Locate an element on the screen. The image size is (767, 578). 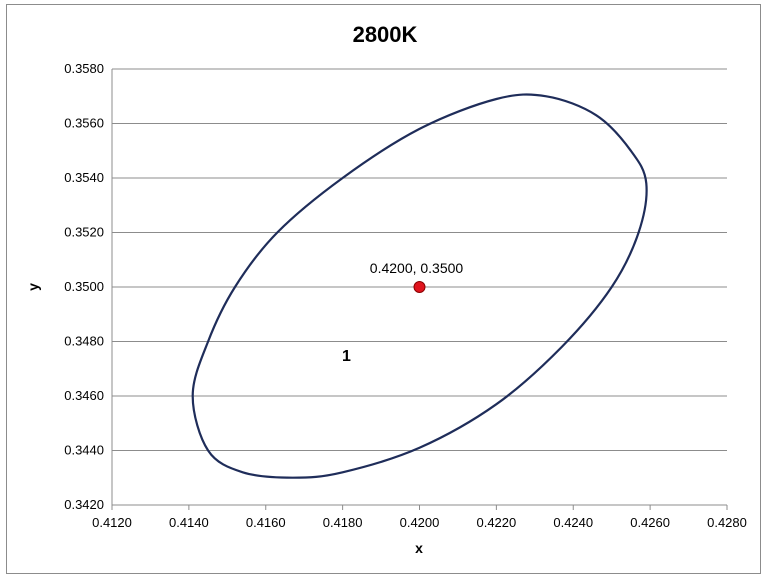
y-tick-label: 0.3520 is located at coordinates (84, 232).